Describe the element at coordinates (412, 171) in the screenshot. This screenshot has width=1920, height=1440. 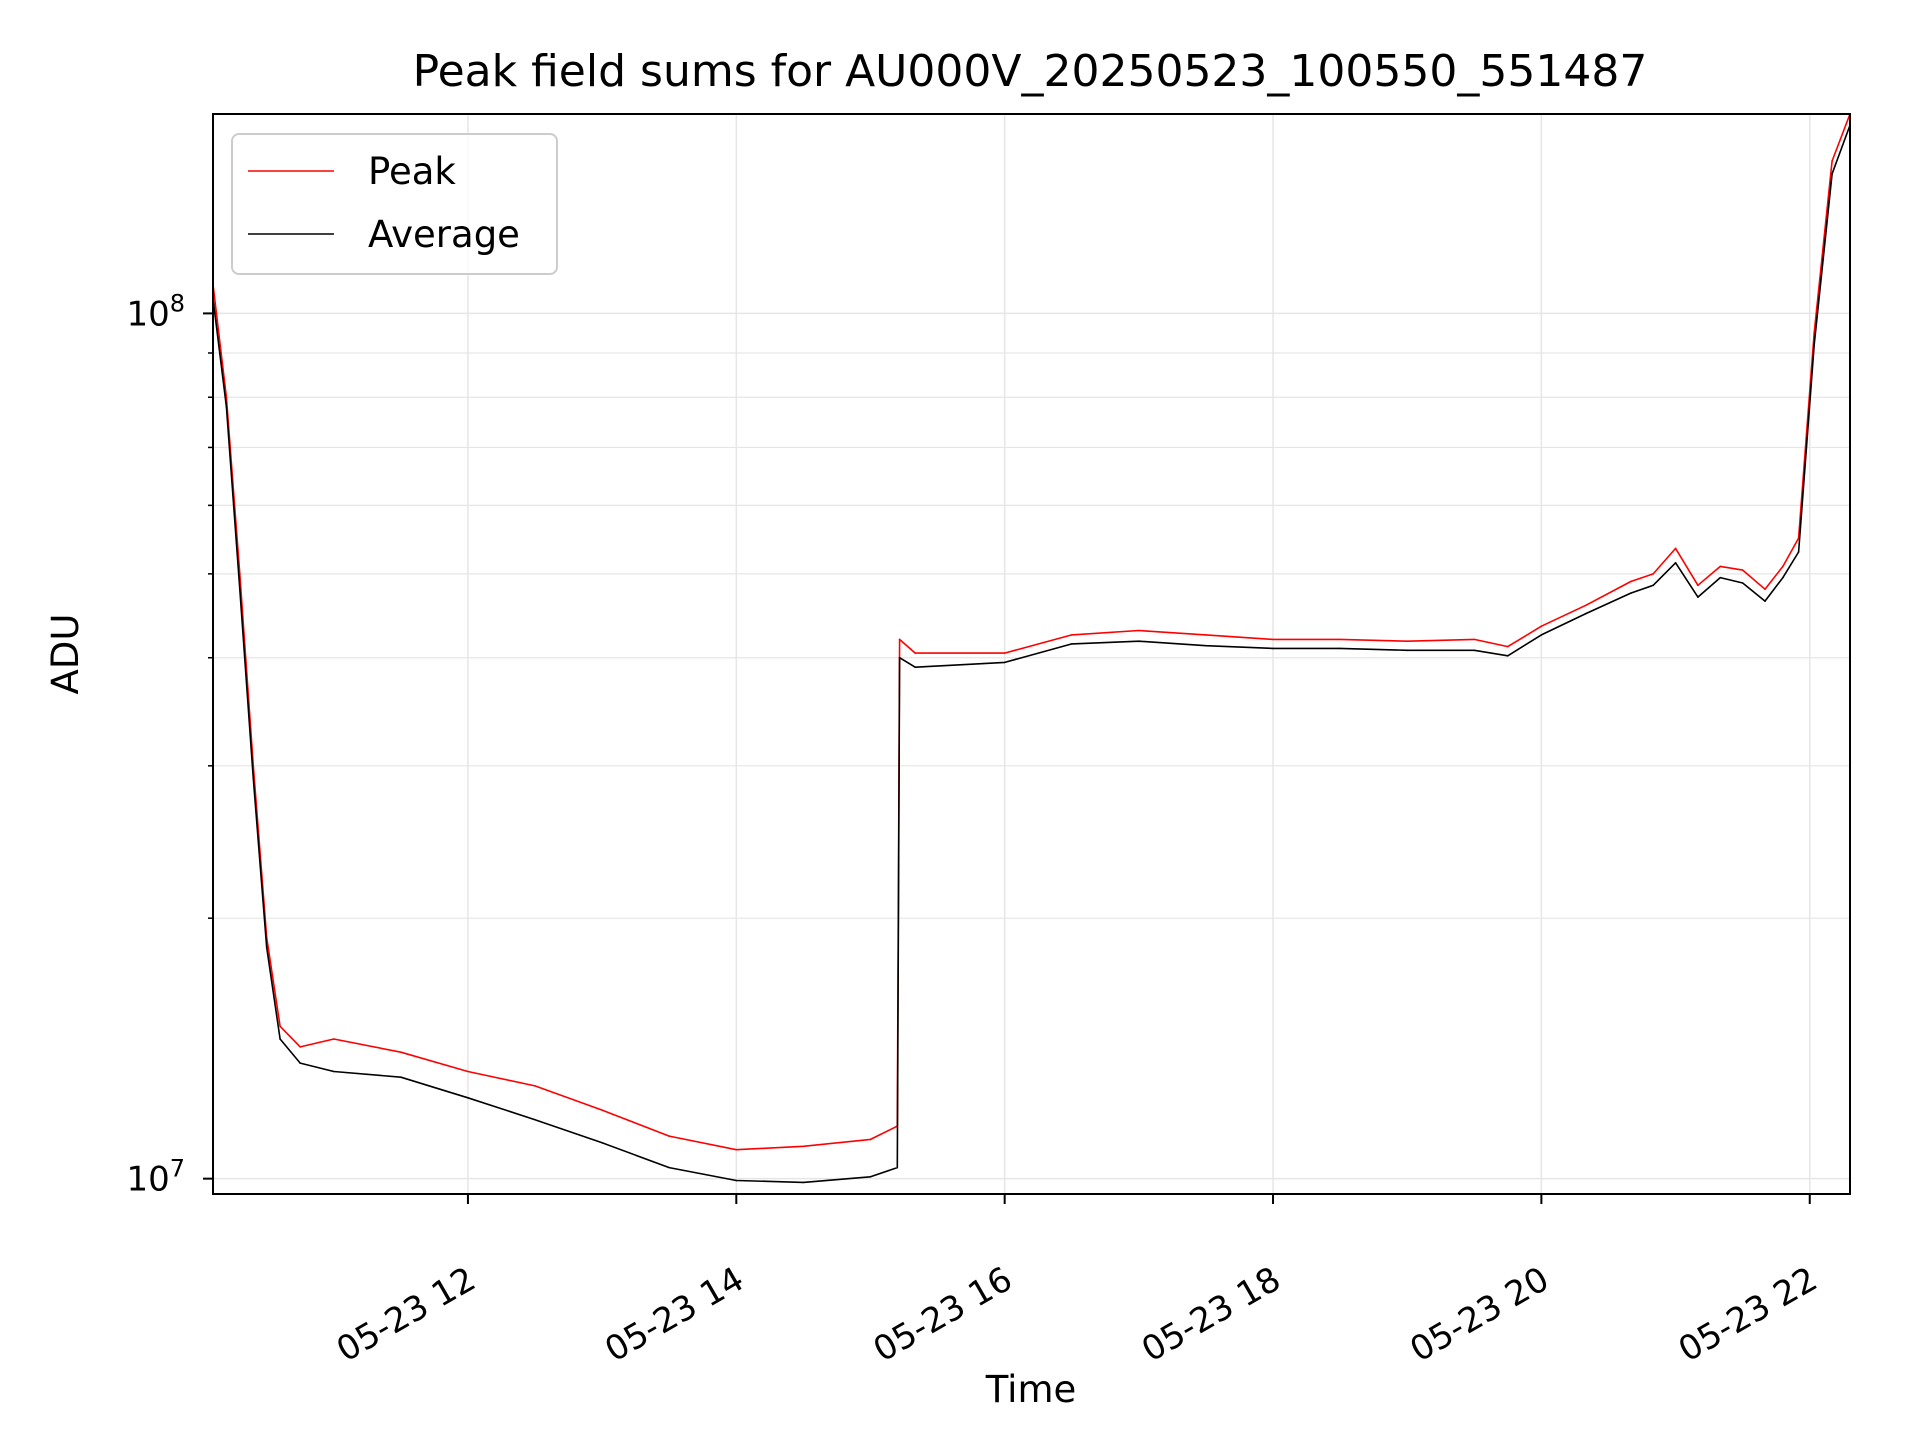
I see `legend-label-peak: Peak` at that location.